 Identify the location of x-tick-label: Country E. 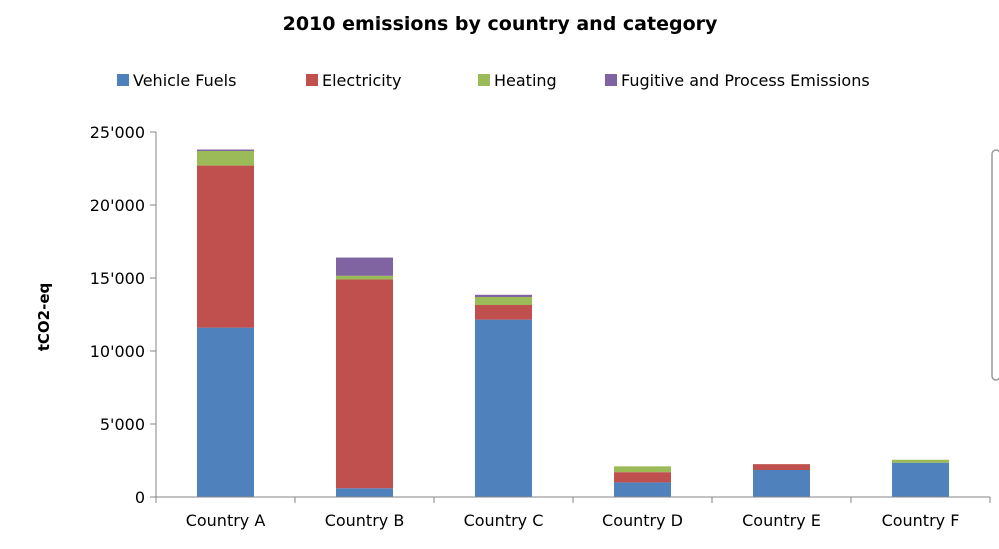
(781, 520).